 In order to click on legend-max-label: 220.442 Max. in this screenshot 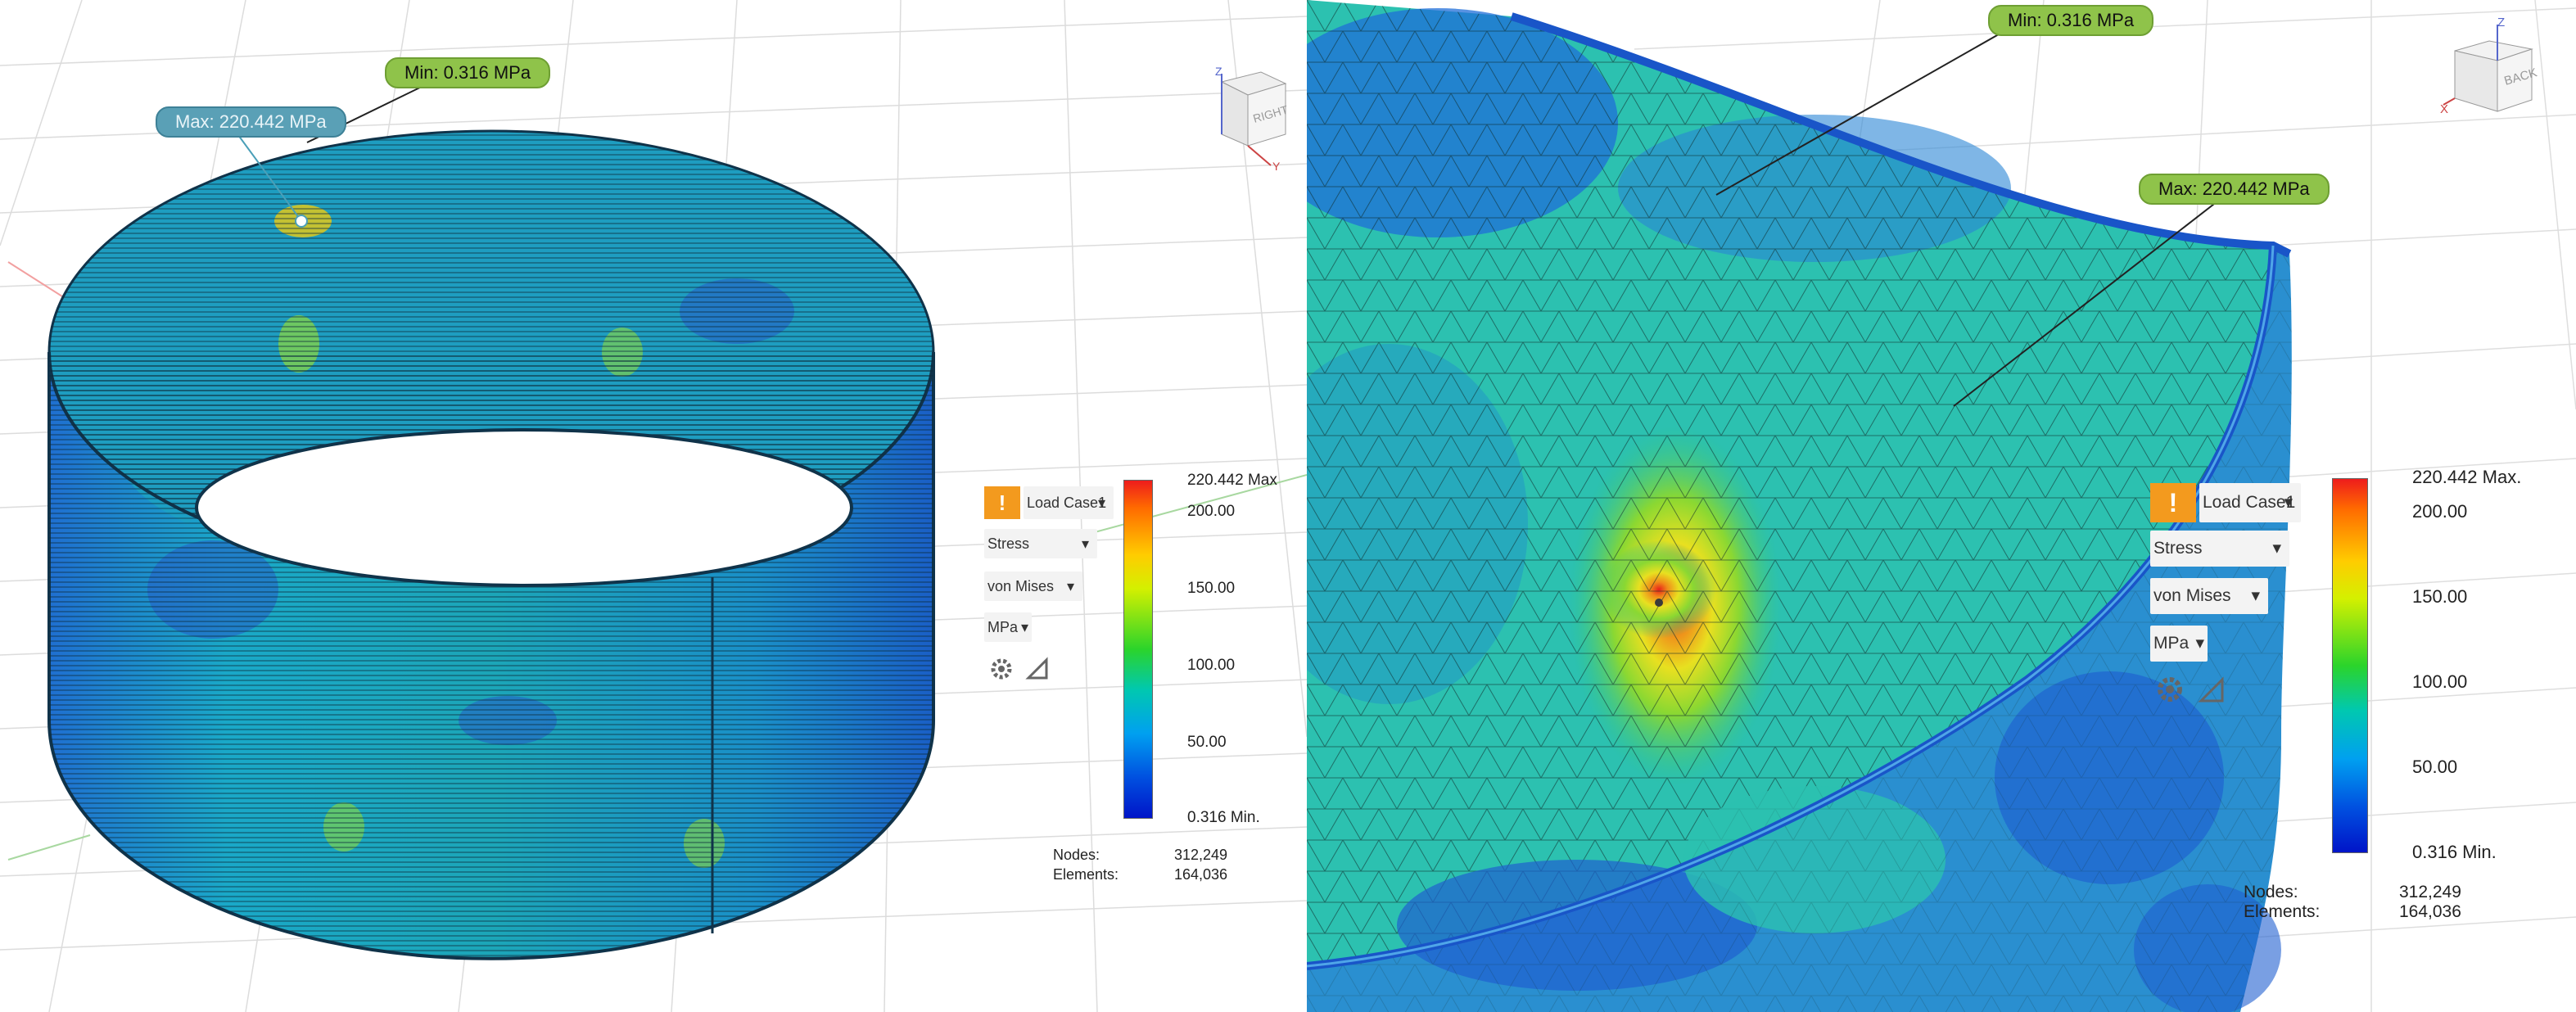, I will do `click(2467, 477)`.